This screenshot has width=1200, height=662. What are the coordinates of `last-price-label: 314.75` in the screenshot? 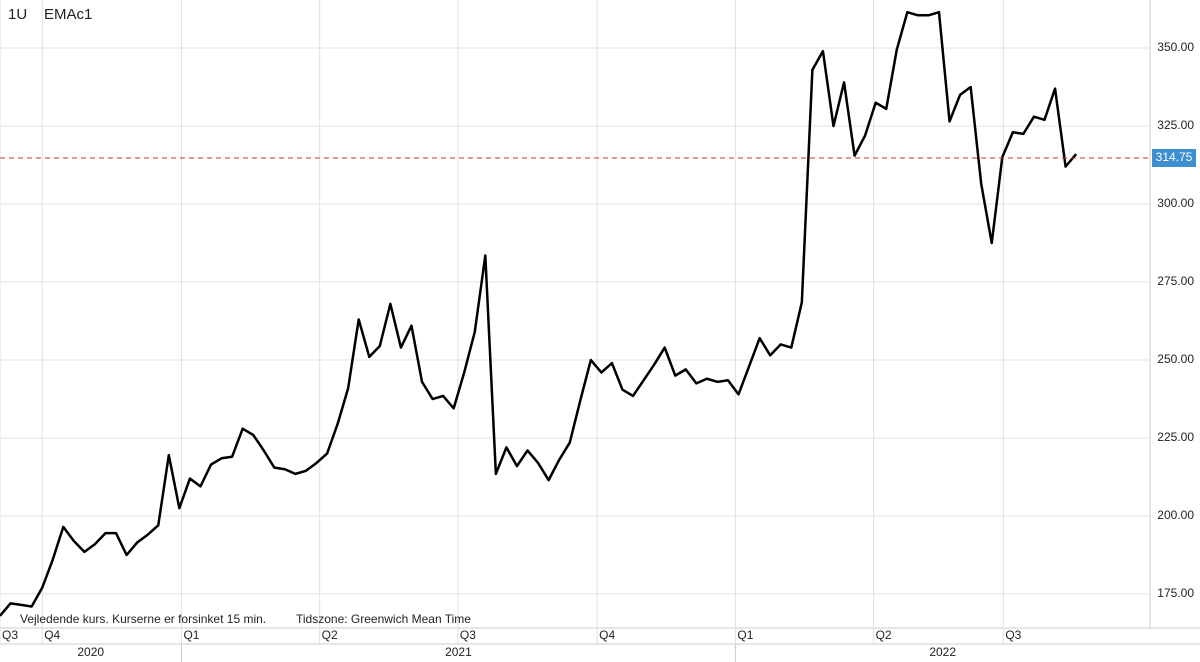 It's located at (1174, 157).